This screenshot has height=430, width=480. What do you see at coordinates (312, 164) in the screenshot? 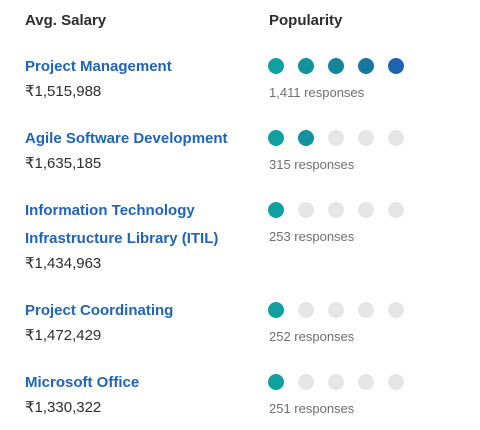
I see `response-count: 315 responses` at bounding box center [312, 164].